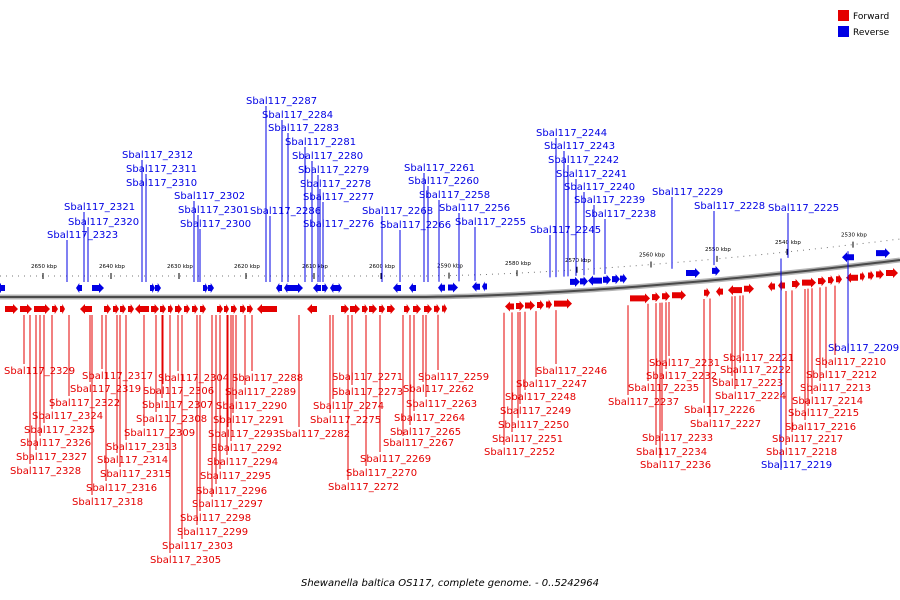 This screenshot has width=900, height=600. Describe the element at coordinates (518, 264) in the screenshot. I see `scale-label: 2580 kbp` at that location.